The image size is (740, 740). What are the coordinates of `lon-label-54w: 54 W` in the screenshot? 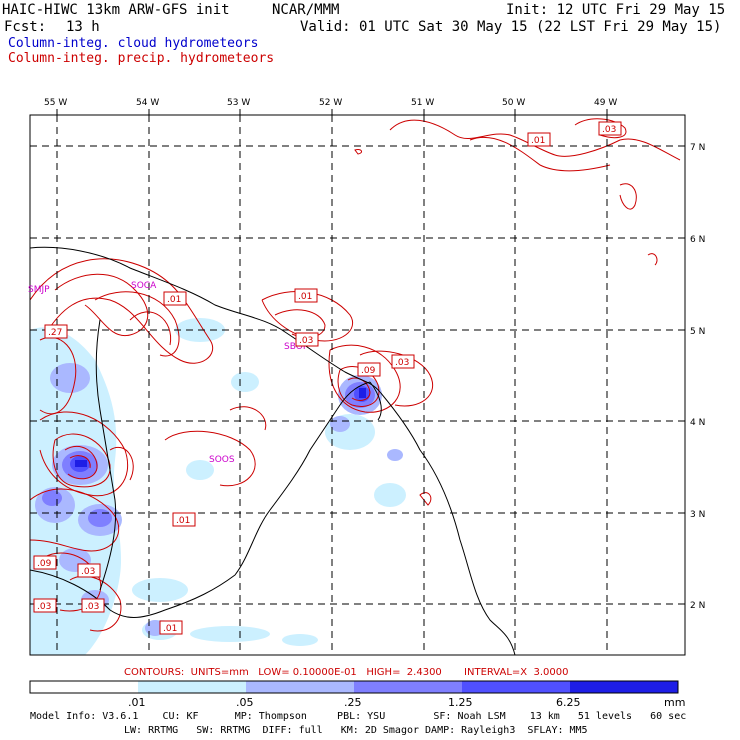 It's located at (147, 103).